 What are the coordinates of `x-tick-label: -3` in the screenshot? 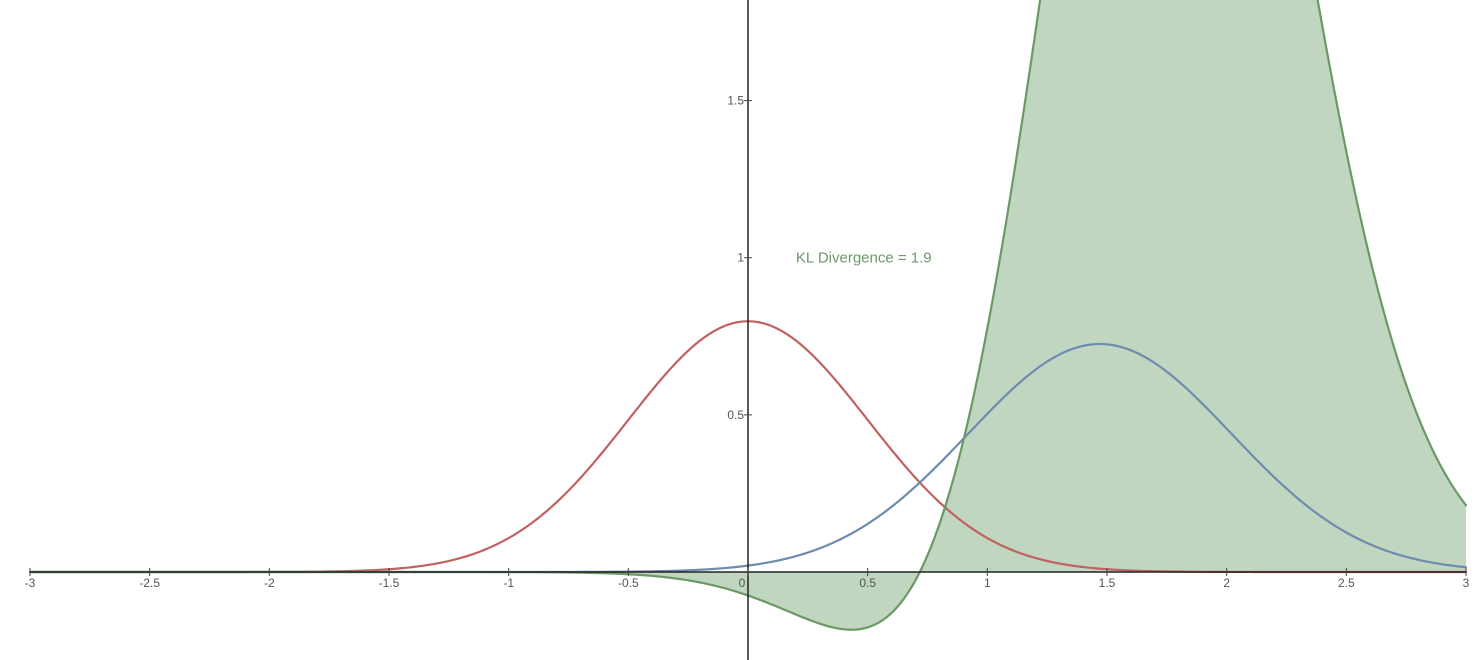 It's located at (30, 583).